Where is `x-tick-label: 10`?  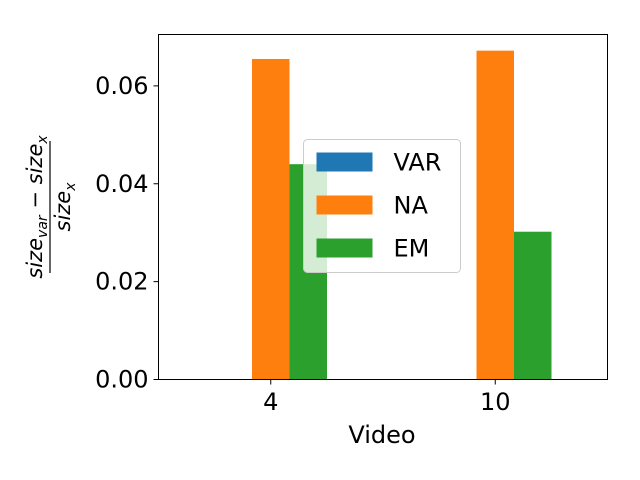 x-tick-label: 10 is located at coordinates (495, 402).